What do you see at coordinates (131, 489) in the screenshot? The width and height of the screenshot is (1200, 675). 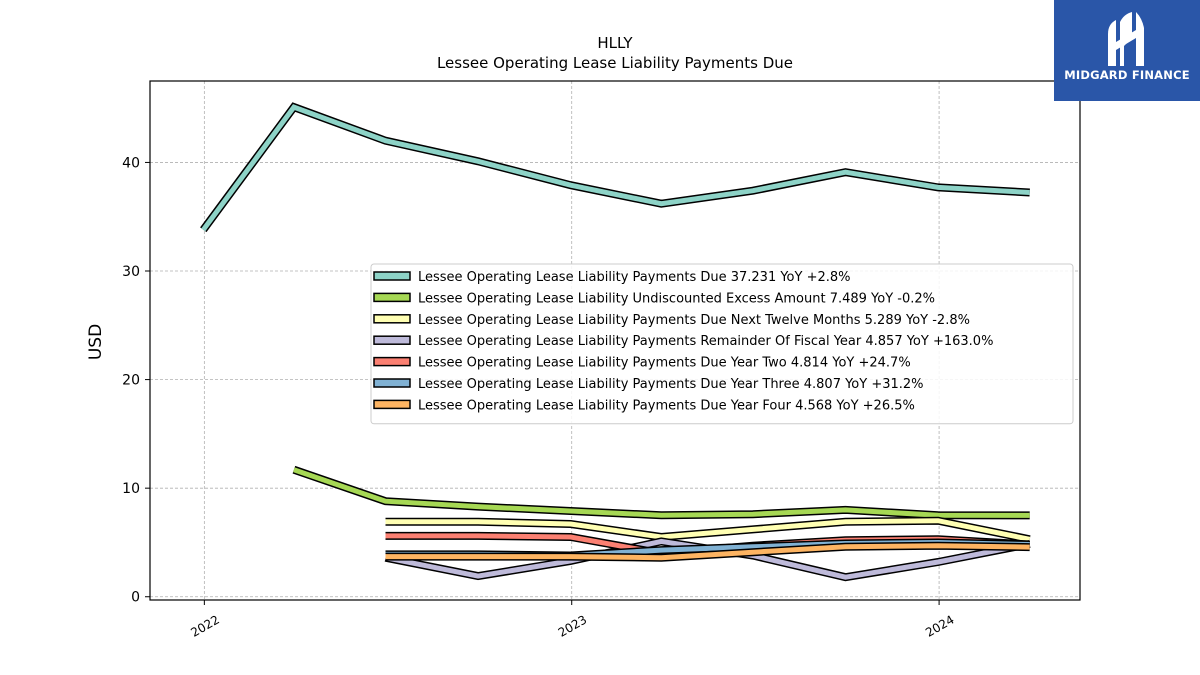 I see `y-tick-label: 10` at bounding box center [131, 489].